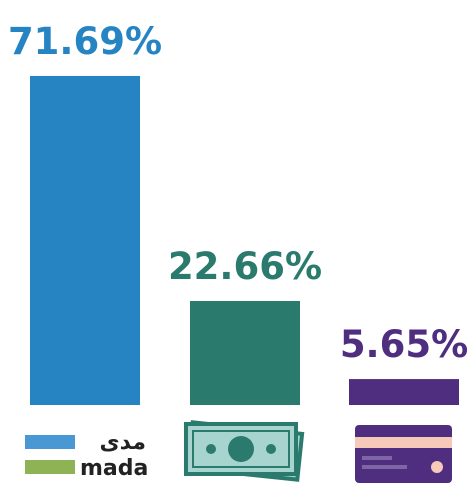  What do you see at coordinates (244, 451) in the screenshot?
I see `cash-icon` at bounding box center [244, 451].